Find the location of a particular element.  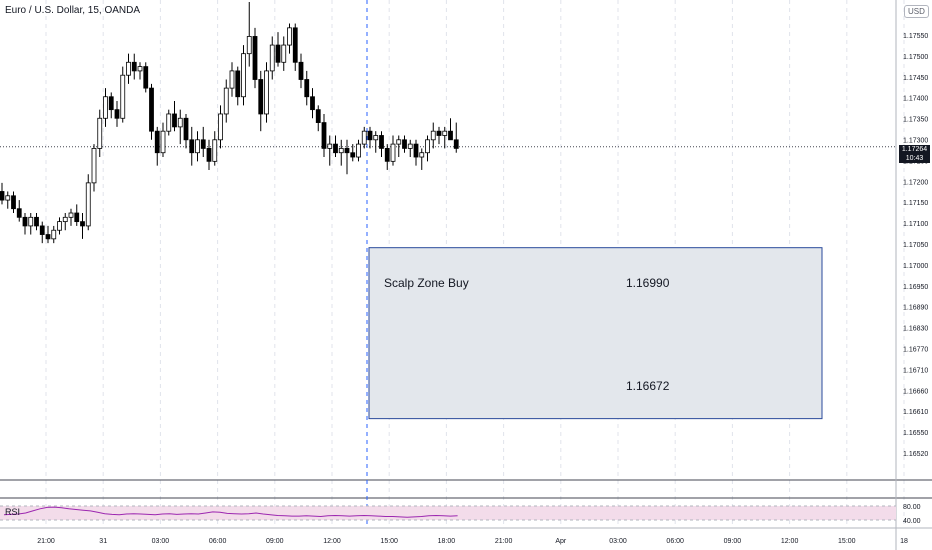

currency-button: USD is located at coordinates (916, 11).